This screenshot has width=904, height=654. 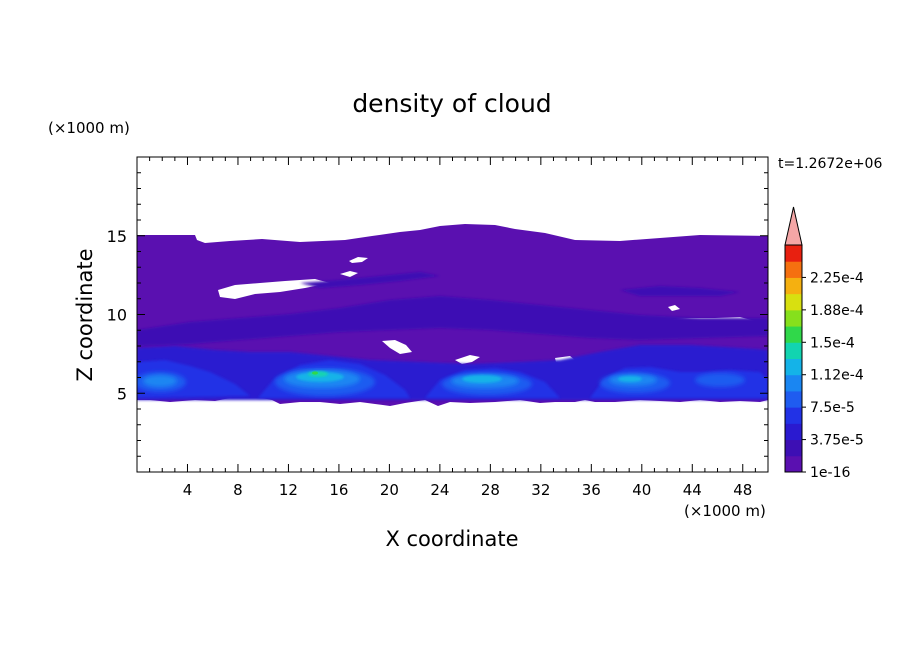 What do you see at coordinates (832, 343) in the screenshot?
I see `colorbar-label: 1.5e-4` at bounding box center [832, 343].